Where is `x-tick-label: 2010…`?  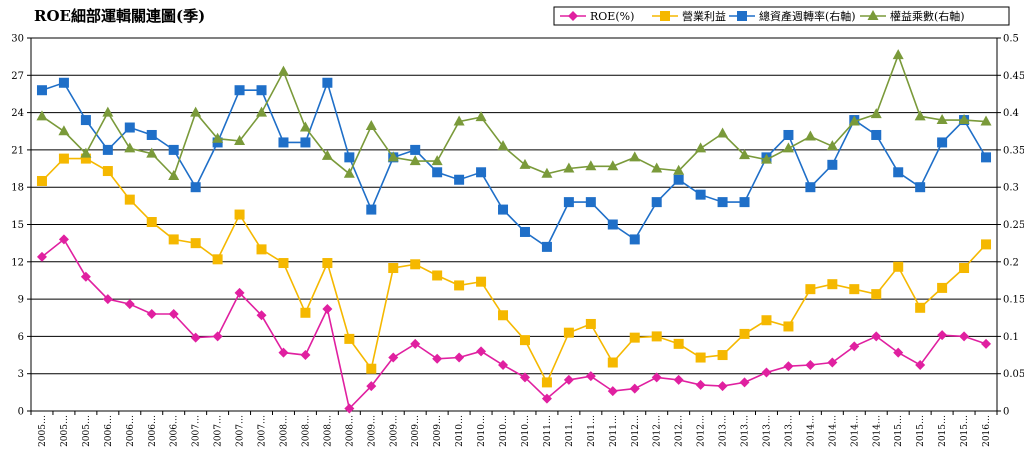
x-tick-label: 2010… is located at coordinates (526, 431).